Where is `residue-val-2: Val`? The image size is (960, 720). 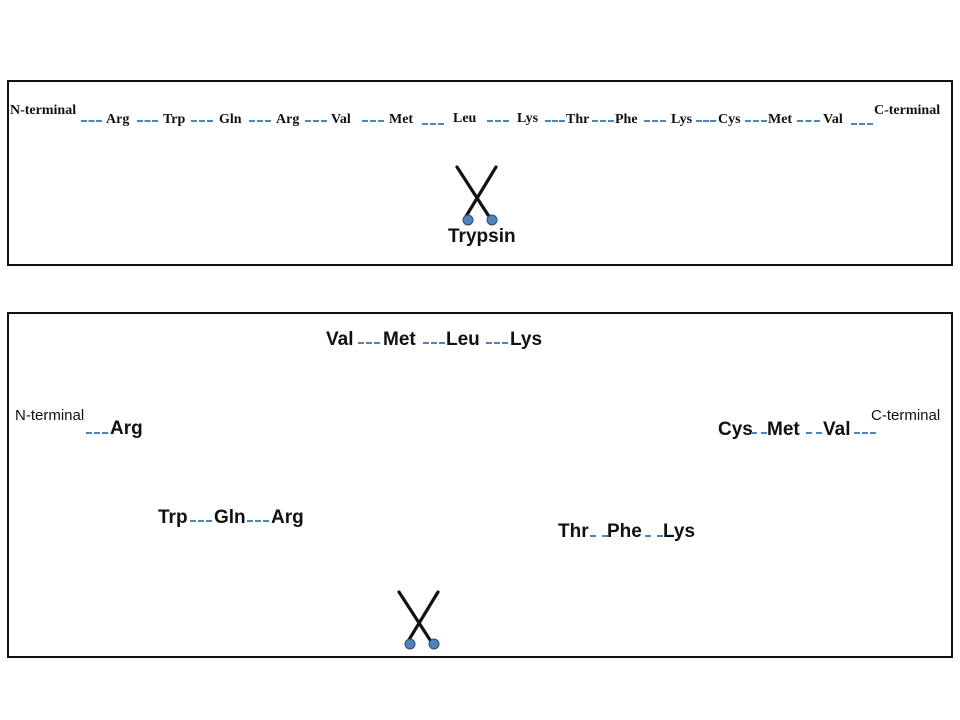
residue-val-2: Val is located at coordinates (833, 119).